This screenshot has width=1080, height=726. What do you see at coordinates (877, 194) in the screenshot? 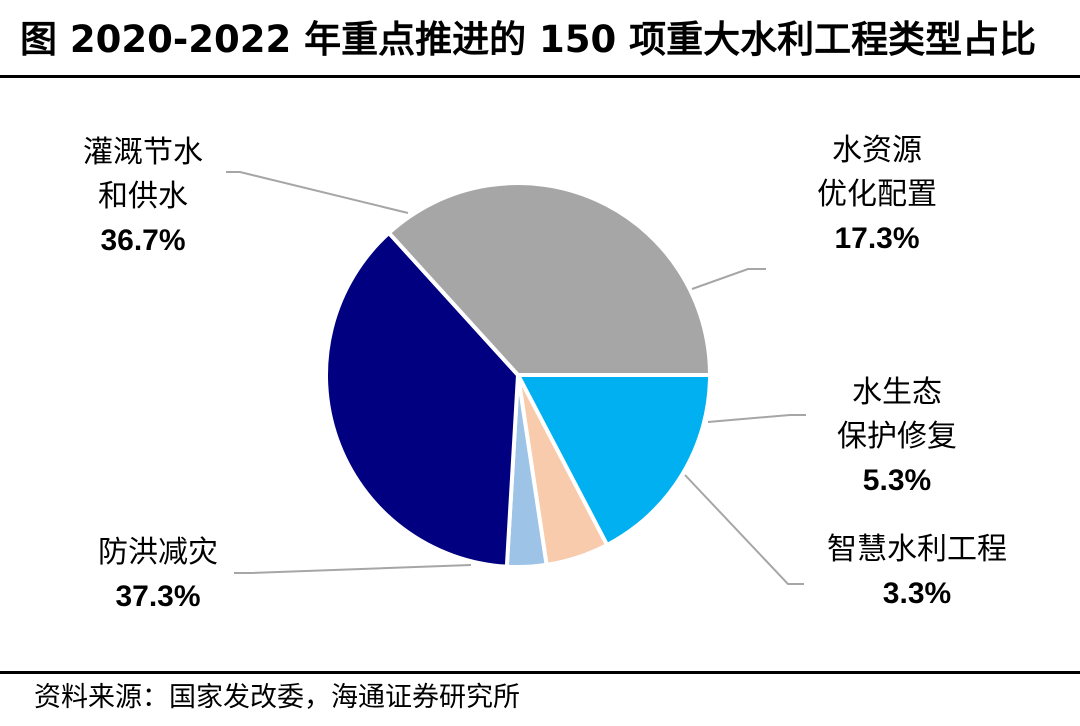
I see `slice-category-label: 优化配置` at bounding box center [877, 194].